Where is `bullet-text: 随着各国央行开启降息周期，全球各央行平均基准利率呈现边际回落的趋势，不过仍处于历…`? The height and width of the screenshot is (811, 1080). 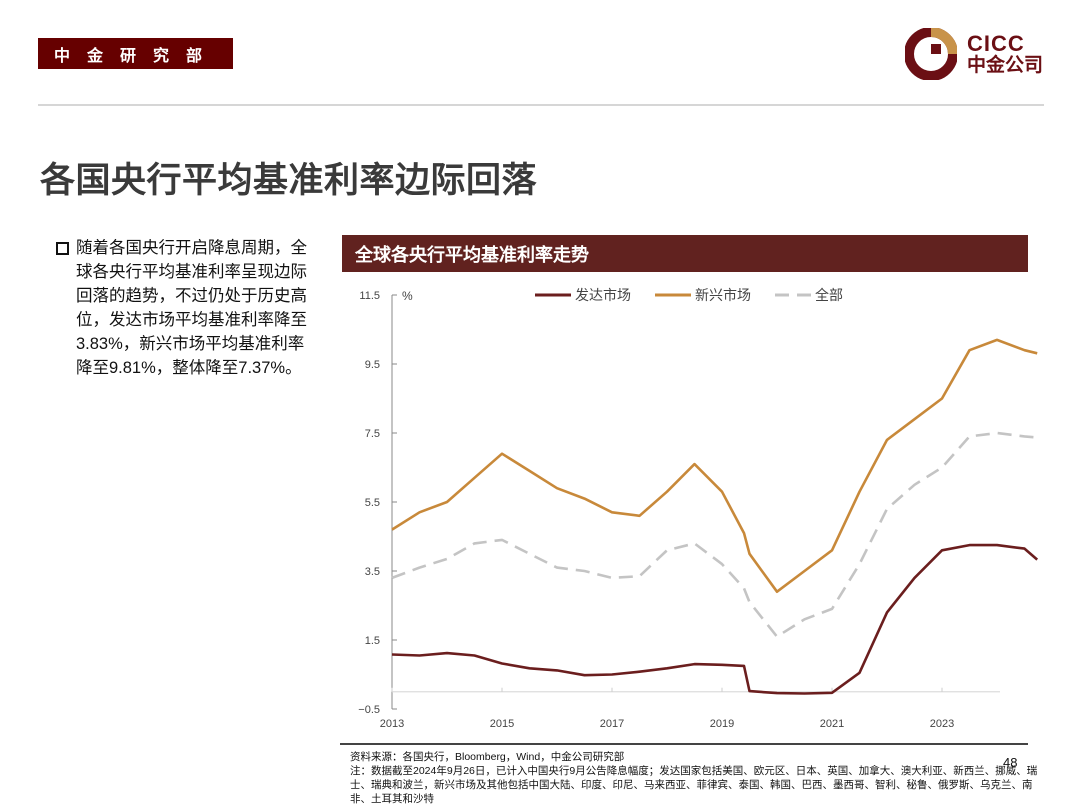 bullet-text: 随着各国央行开启降息周期，全球各央行平均基准利率呈现边际回落的趋势，不过仍处于历… is located at coordinates (191, 308).